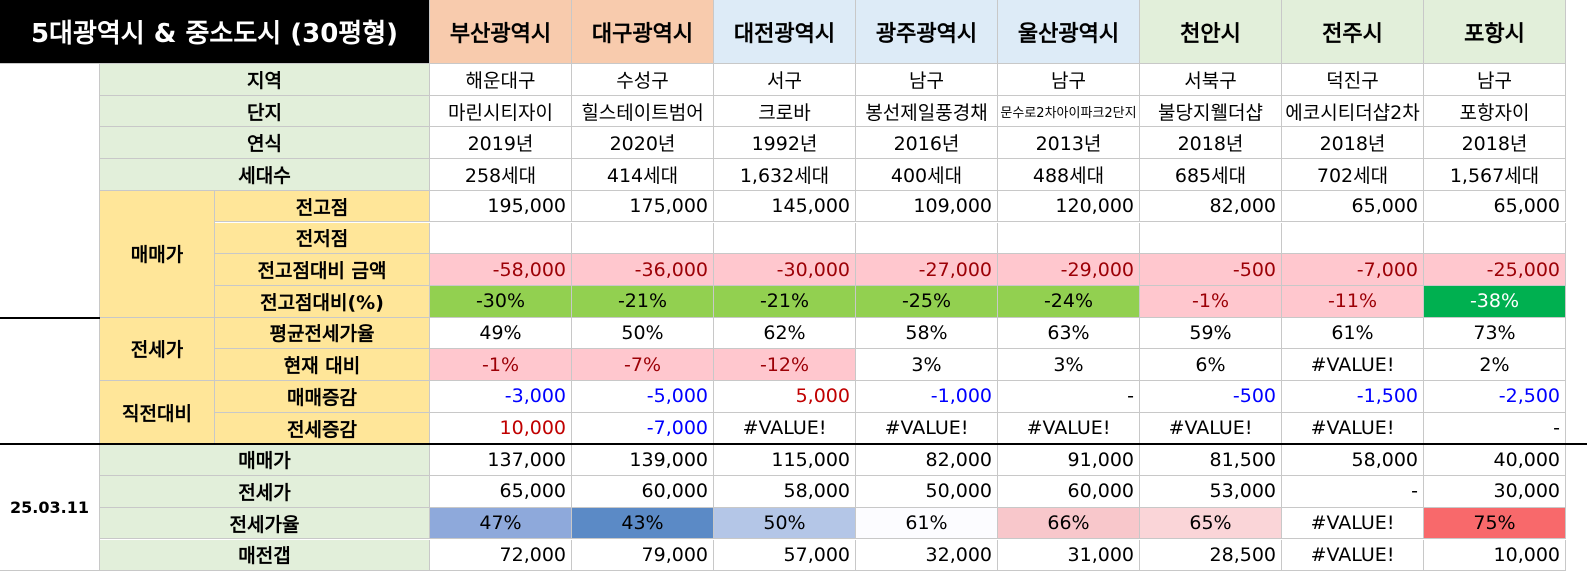 Image resolution: width=1587 pixels, height=575 pixels. What do you see at coordinates (1495, 175) in the screenshot?
I see `cell: 1,567세대` at bounding box center [1495, 175].